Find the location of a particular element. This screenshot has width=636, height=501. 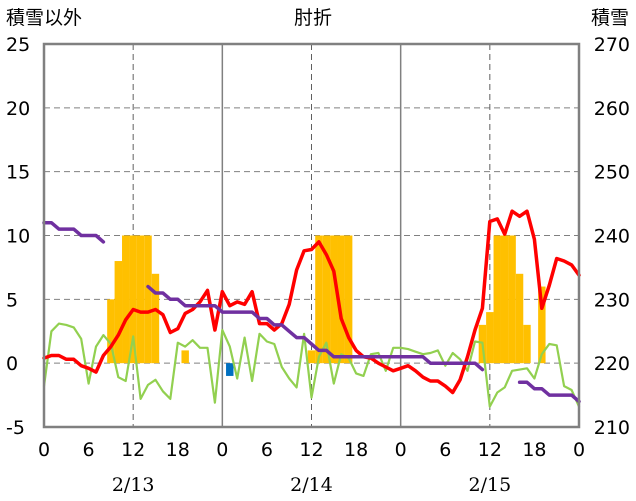

chart-title: 肘折 is located at coordinates (313, 18).